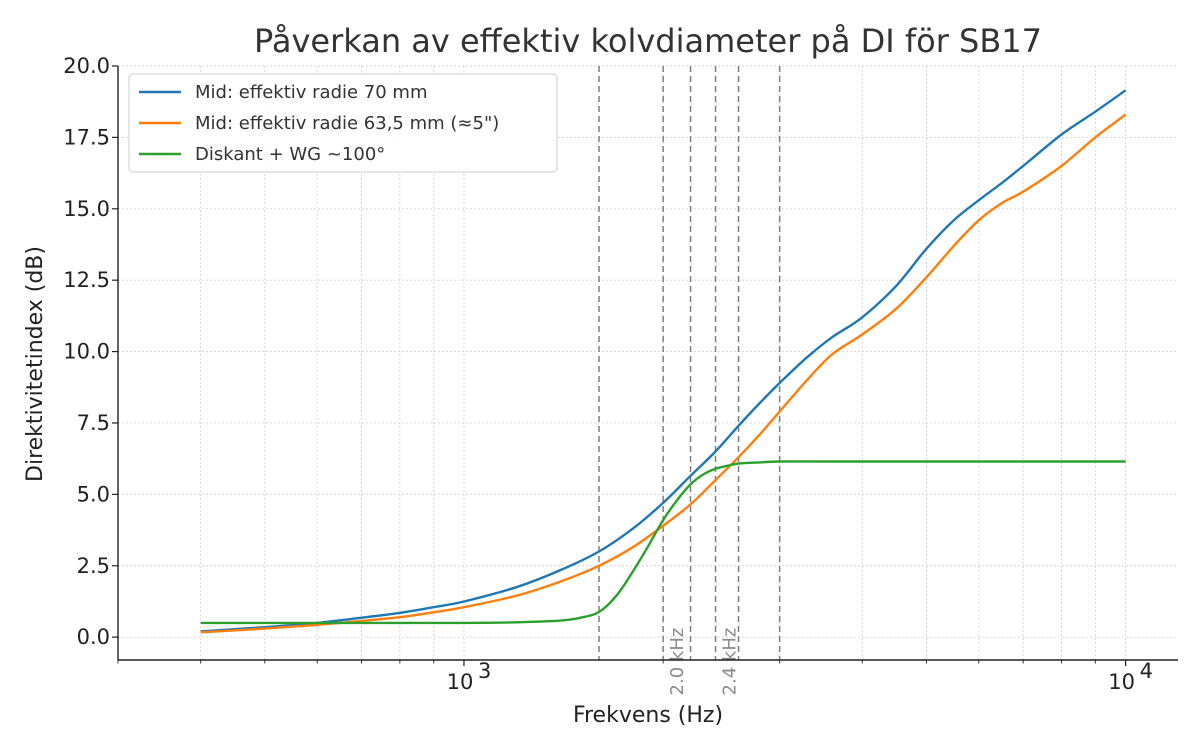 The image size is (1200, 750). I want to click on x-axis-label: Frekvens (Hz), so click(648, 715).